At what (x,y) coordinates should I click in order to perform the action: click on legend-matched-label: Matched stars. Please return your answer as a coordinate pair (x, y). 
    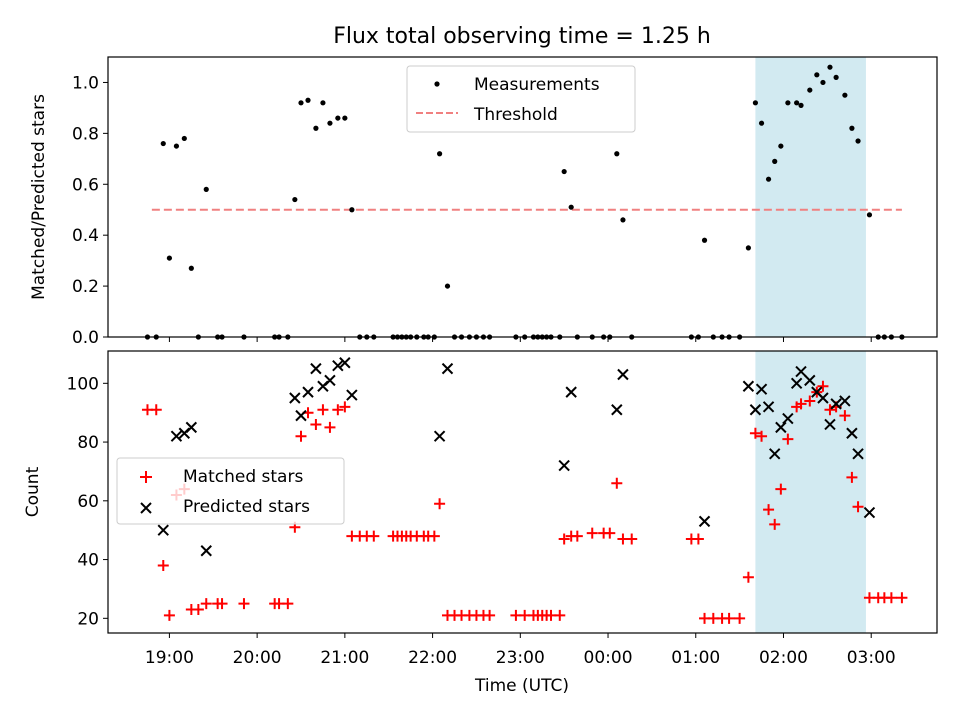
    Looking at the image, I should click on (243, 477).